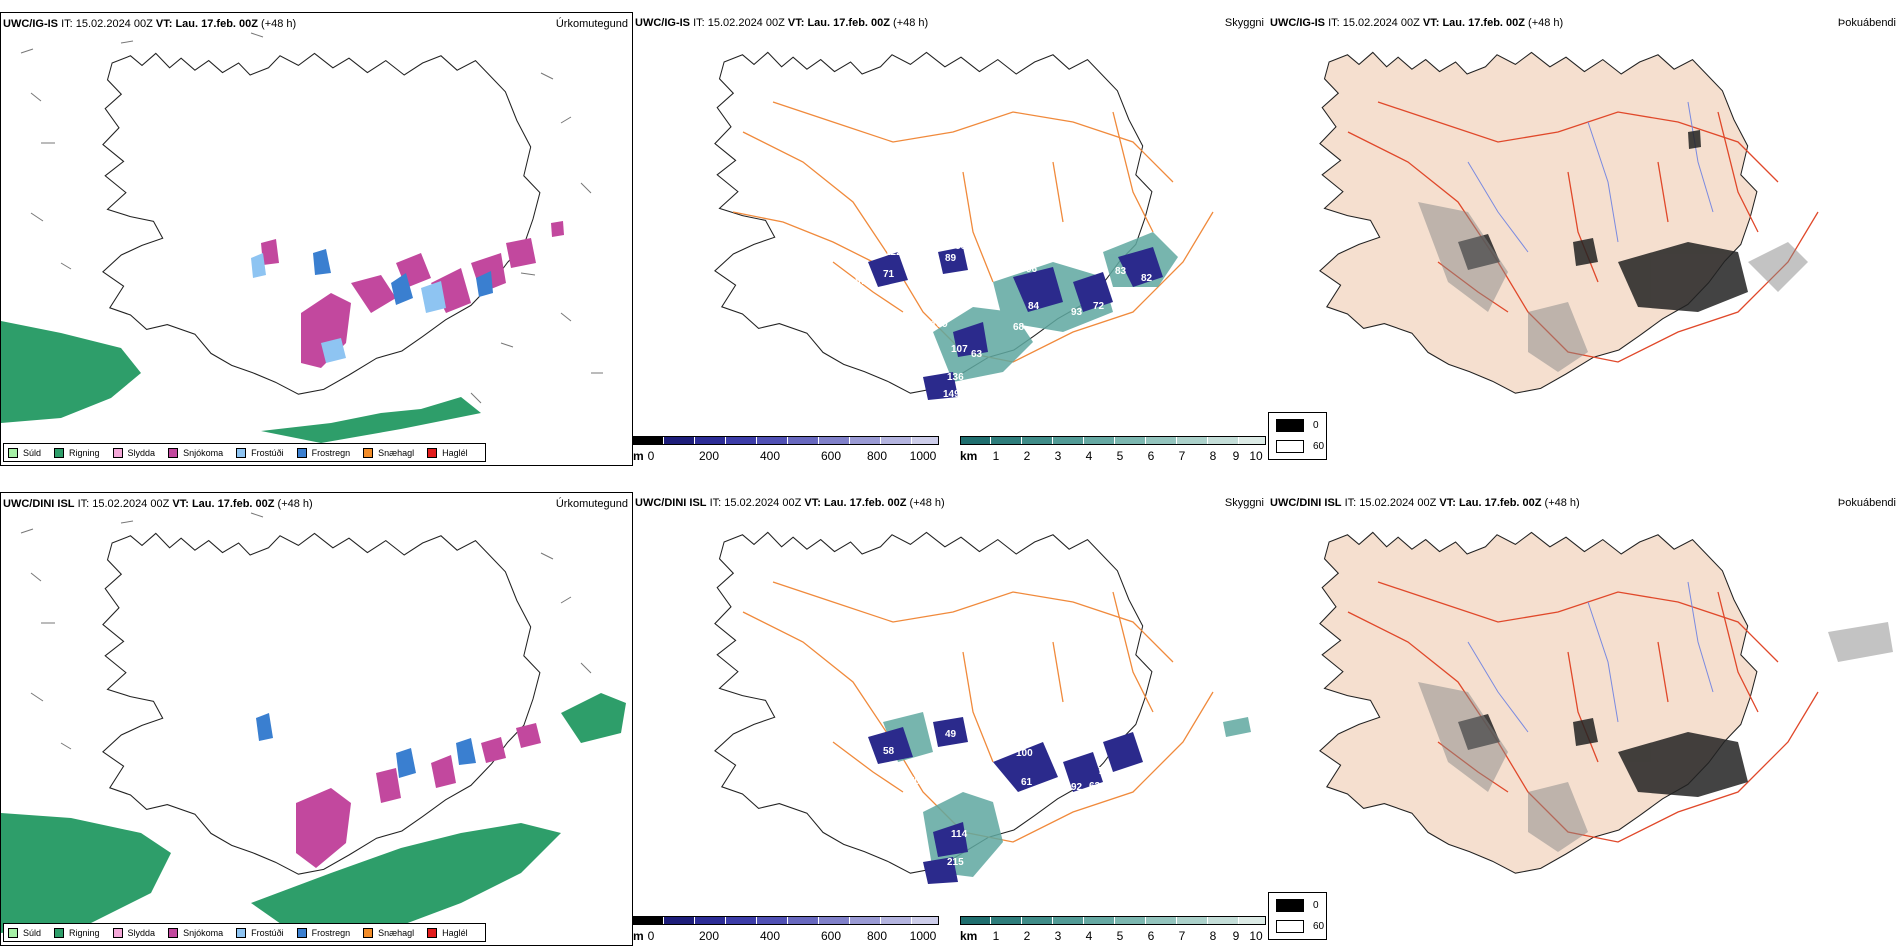 The height and width of the screenshot is (950, 1900). Describe the element at coordinates (889, 751) in the screenshot. I see `svg-text: 58` at that location.